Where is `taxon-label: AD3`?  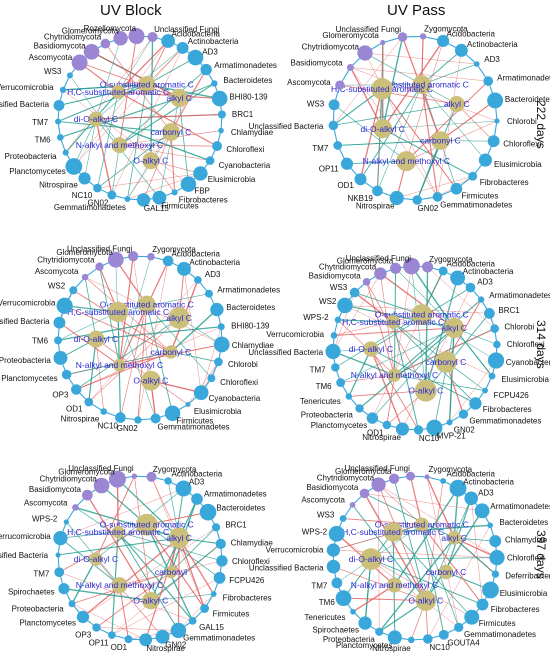 taxon-label: AD3 is located at coordinates (492, 59).